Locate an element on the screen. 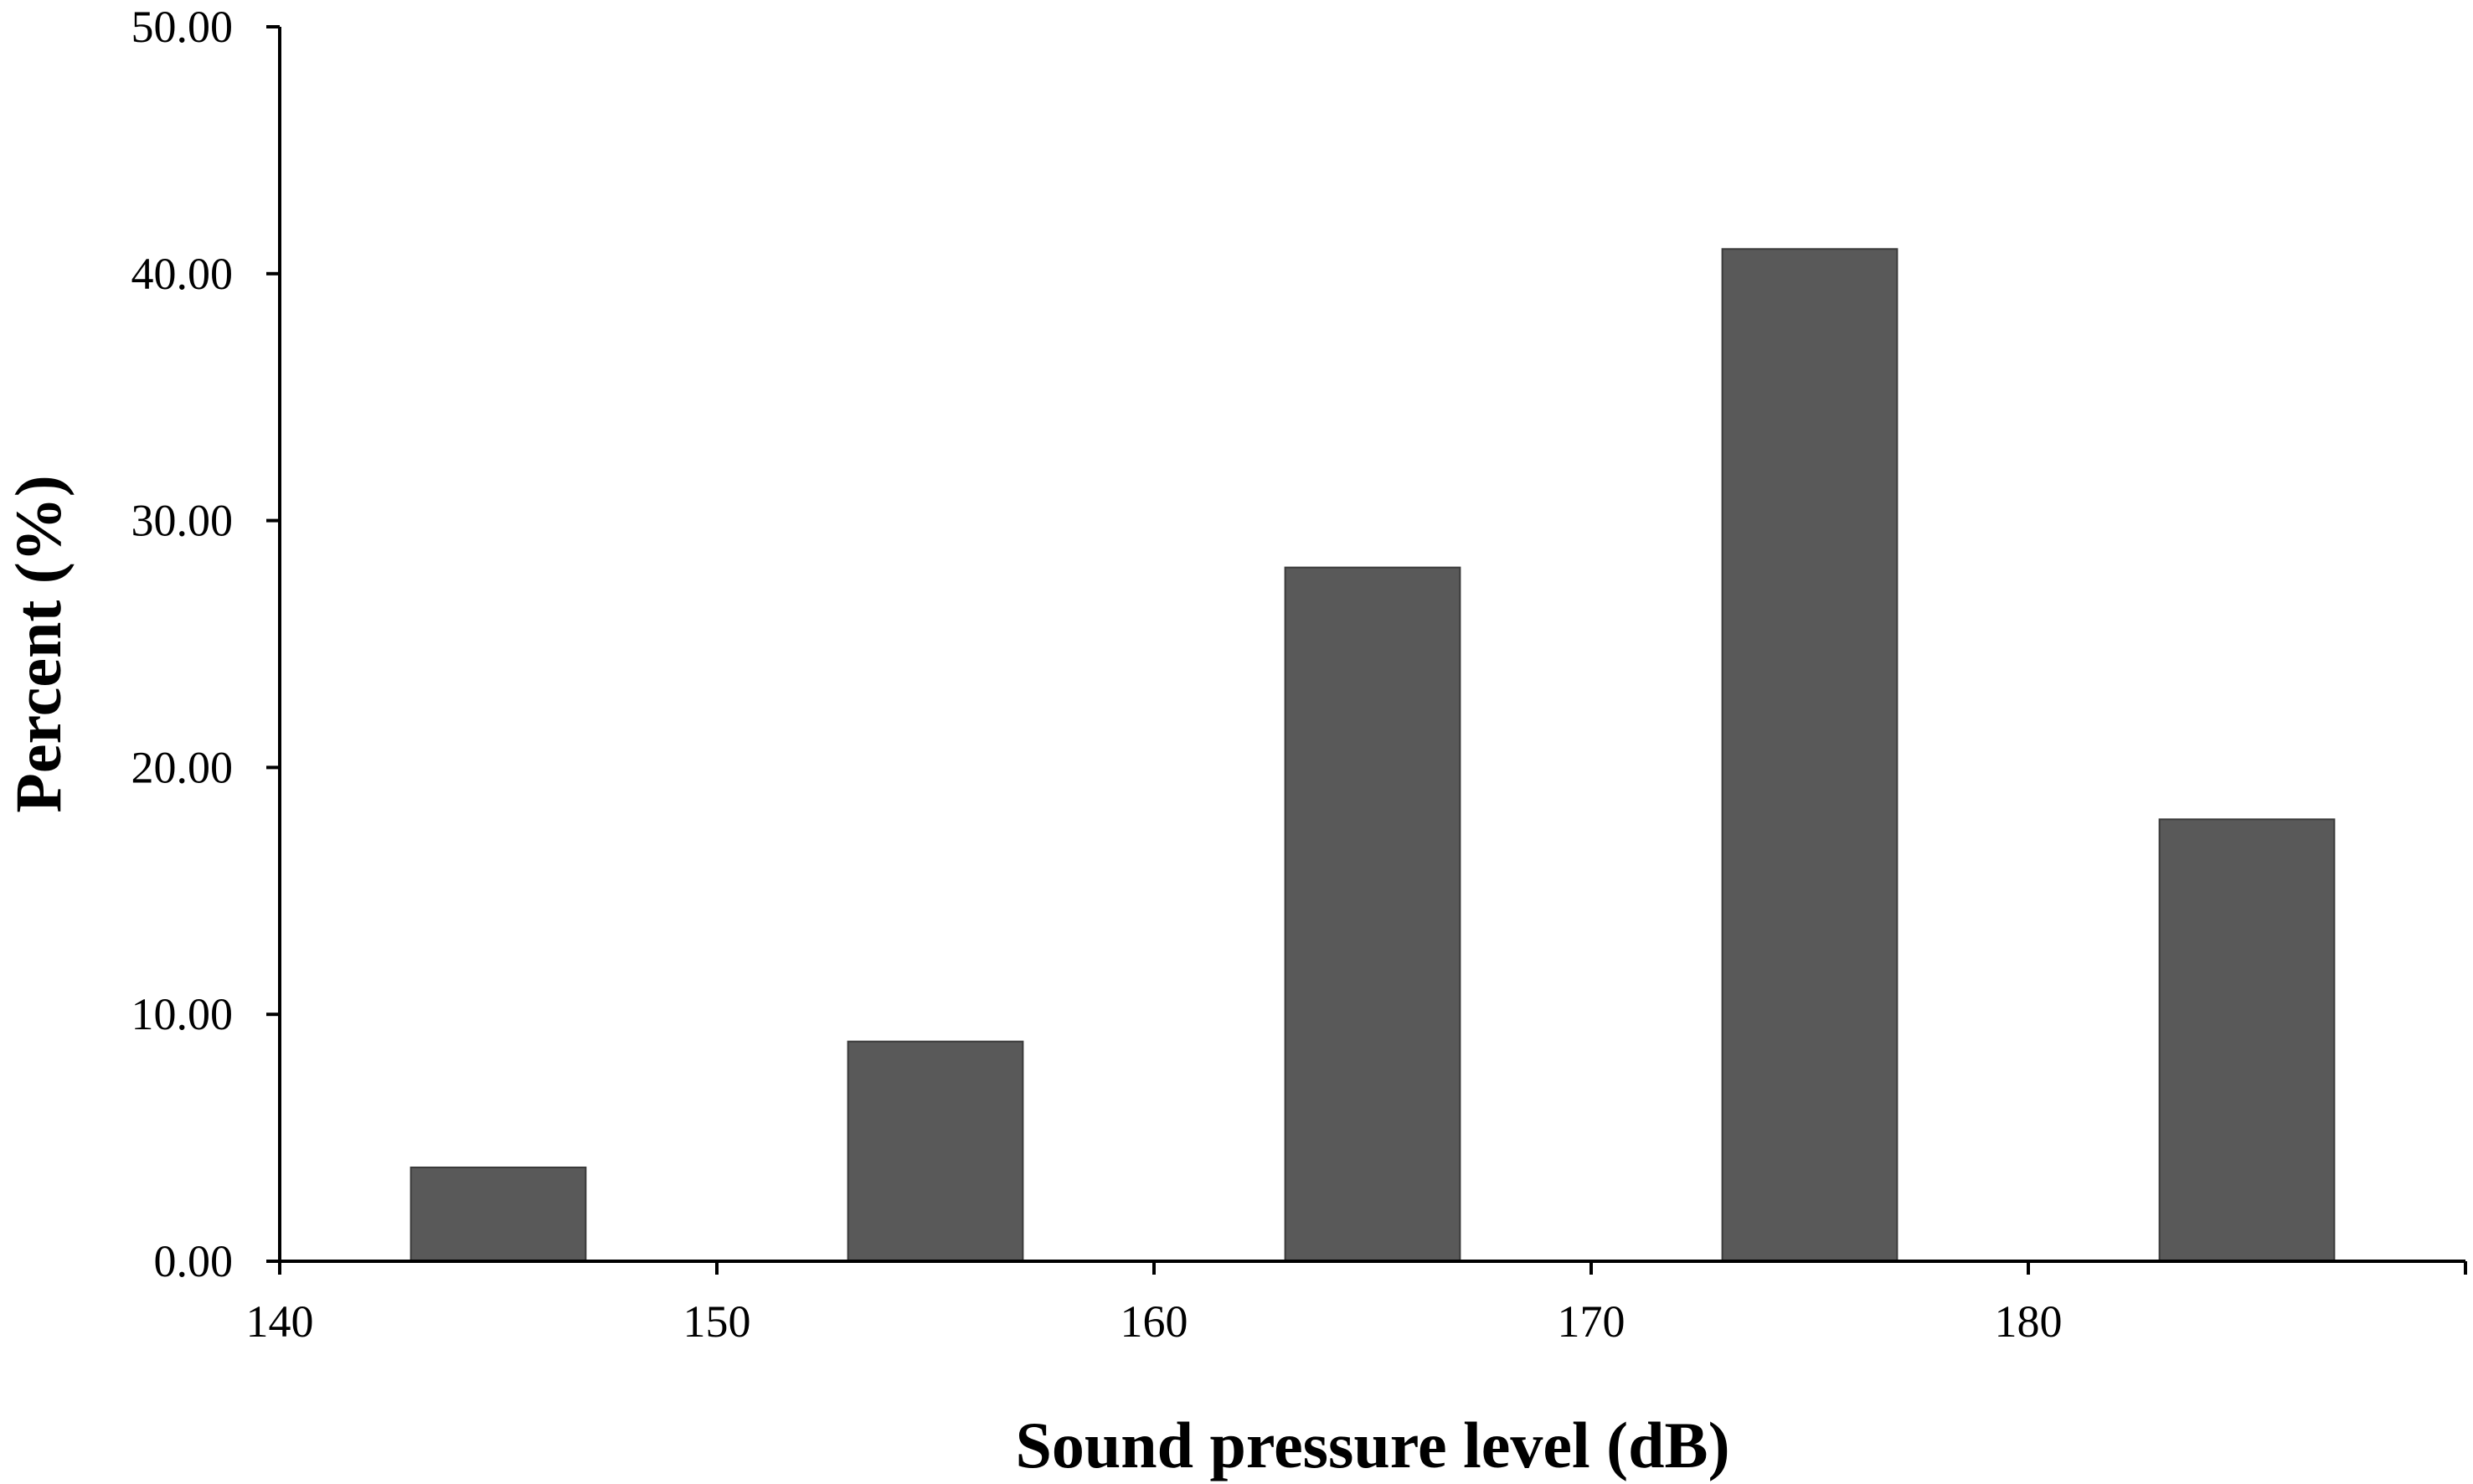 Image resolution: width=2473 pixels, height=1484 pixels. y-tick-label: 10.00 is located at coordinates (182, 1014).